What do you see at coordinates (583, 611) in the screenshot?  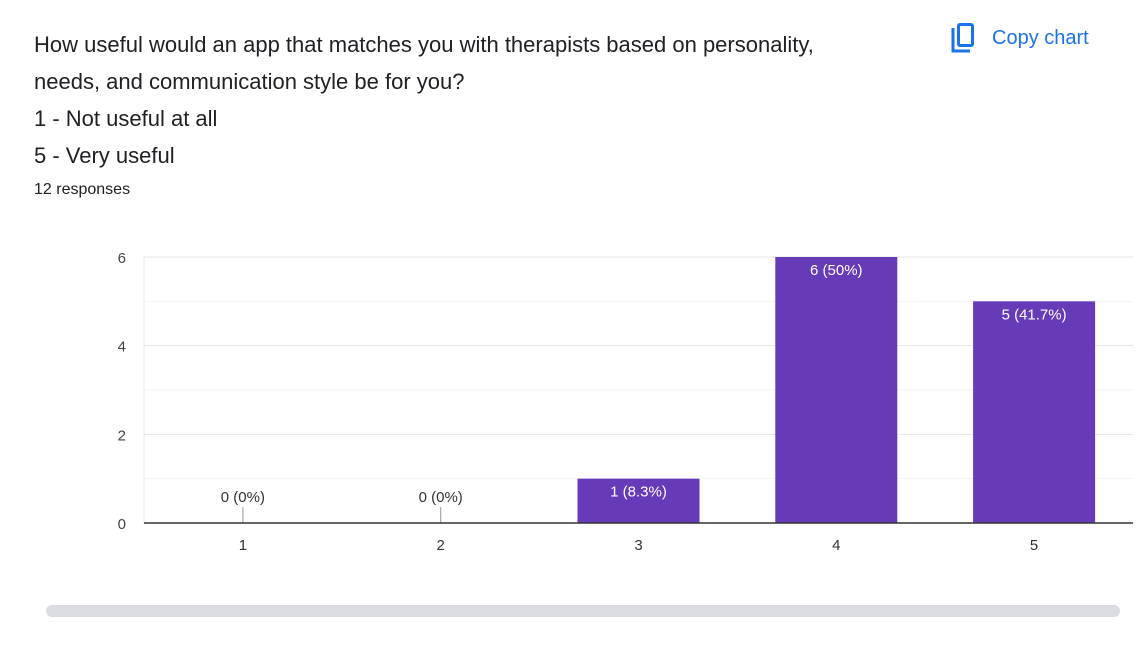 I see `horizontal-scrollbar` at bounding box center [583, 611].